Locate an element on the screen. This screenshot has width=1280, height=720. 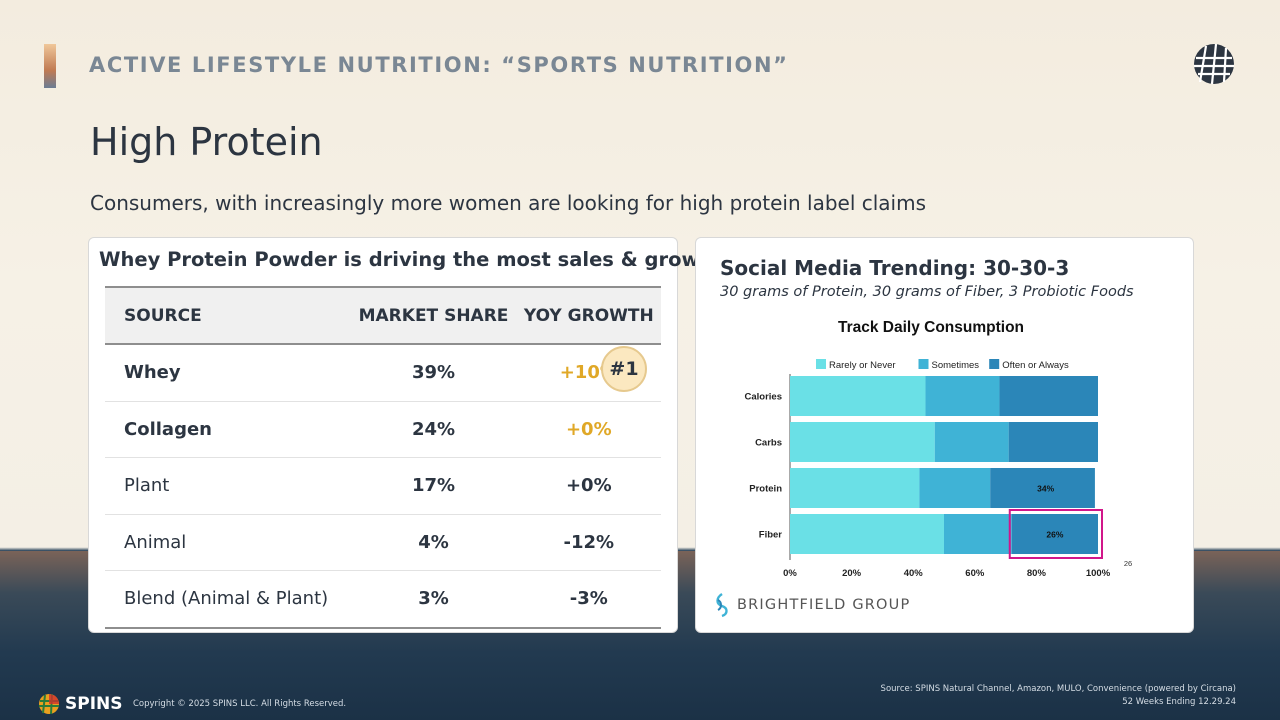
source-cell: Animal is located at coordinates (228, 542).